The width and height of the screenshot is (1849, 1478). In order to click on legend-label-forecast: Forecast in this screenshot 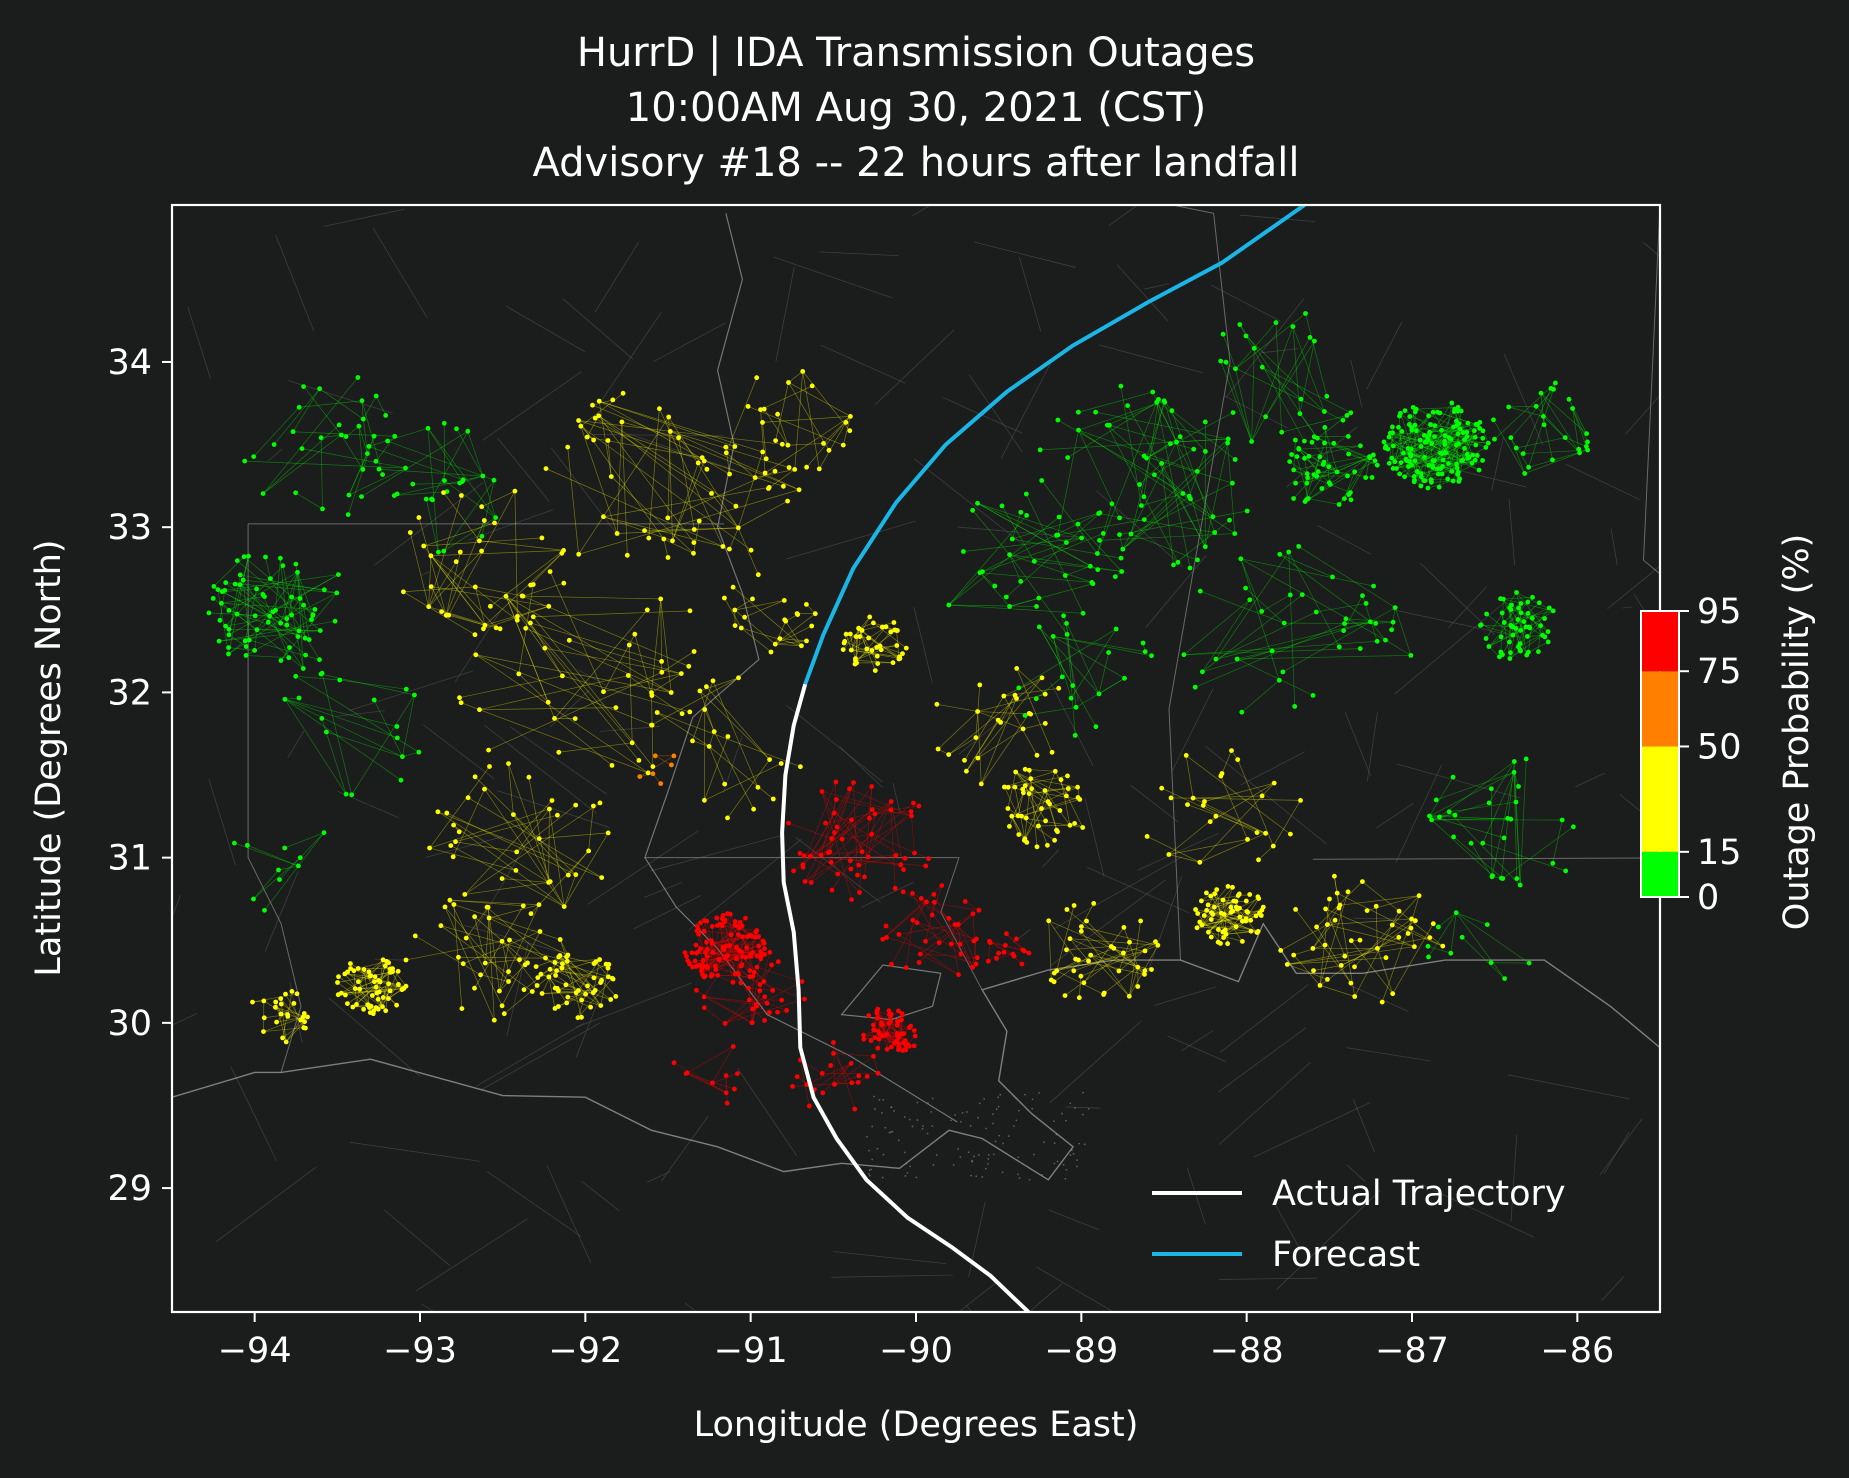, I will do `click(1346, 1255)`.